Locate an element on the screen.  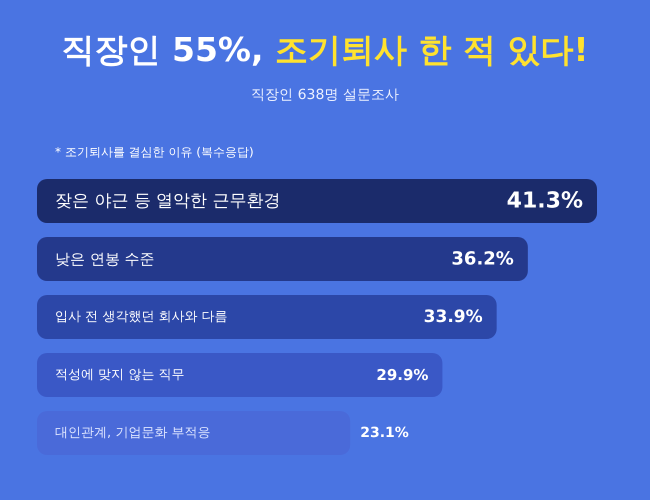
data-label: 41.3% is located at coordinates (544, 201).